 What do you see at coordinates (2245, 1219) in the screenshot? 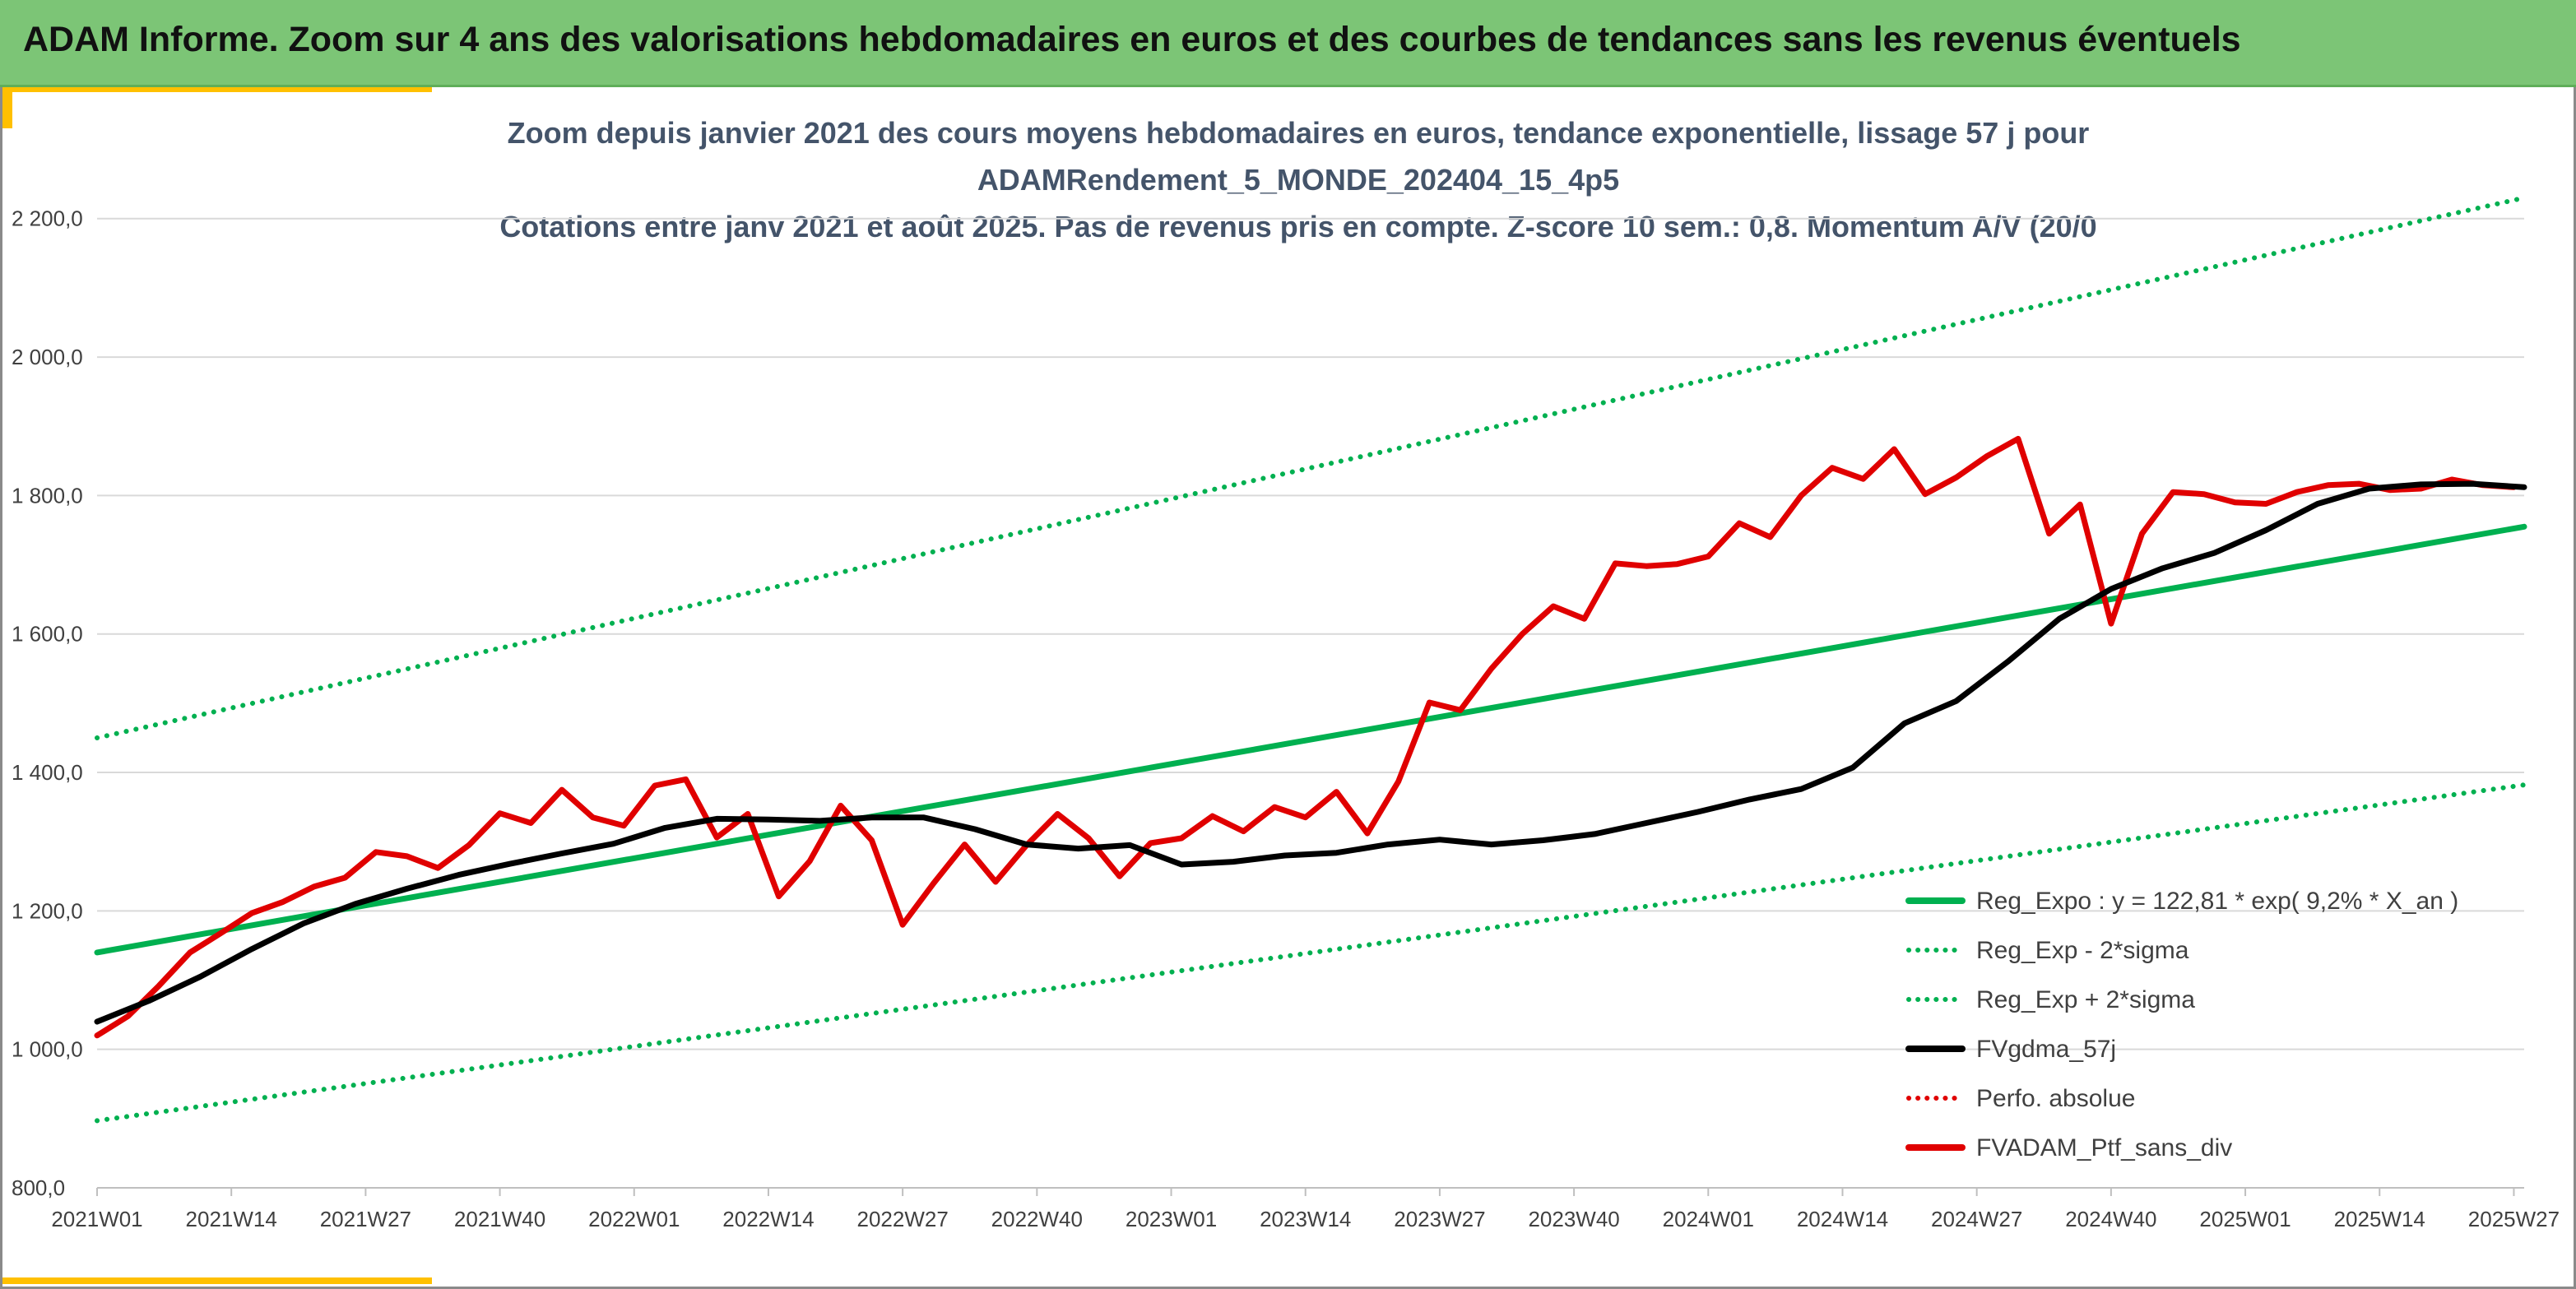
I see `x-tick-label: 2025W01` at bounding box center [2245, 1219].